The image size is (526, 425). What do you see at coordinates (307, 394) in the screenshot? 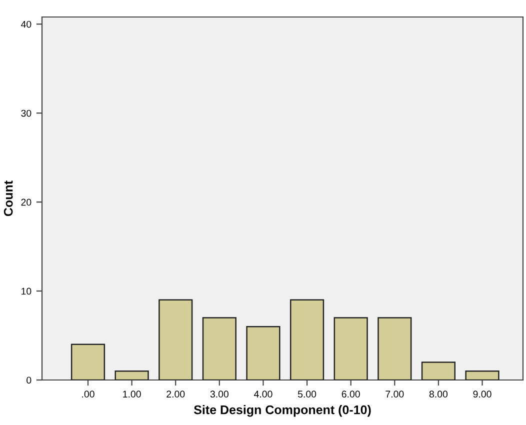
I see `x-tick-label: 5.00` at bounding box center [307, 394].